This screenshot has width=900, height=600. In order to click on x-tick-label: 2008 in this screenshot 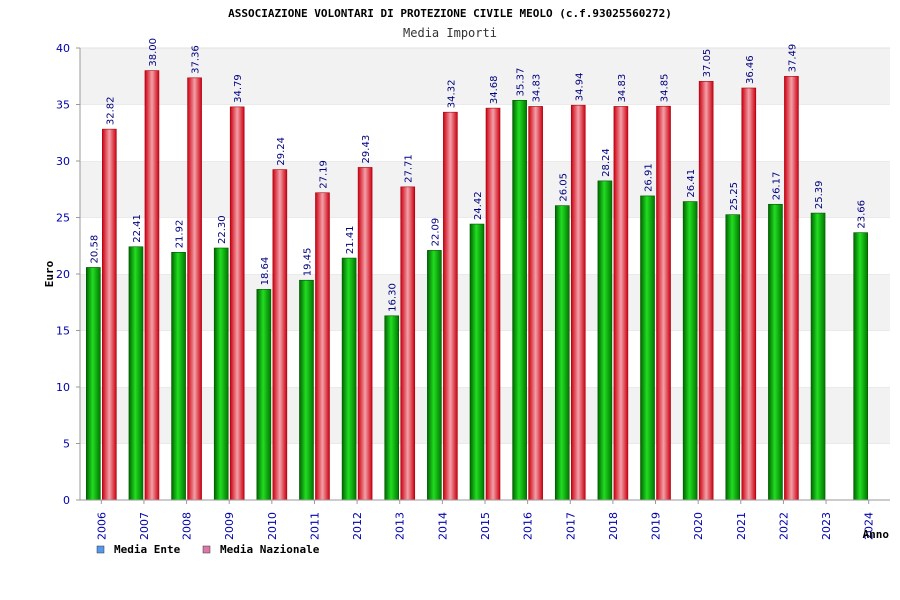, I will do `click(187, 526)`.